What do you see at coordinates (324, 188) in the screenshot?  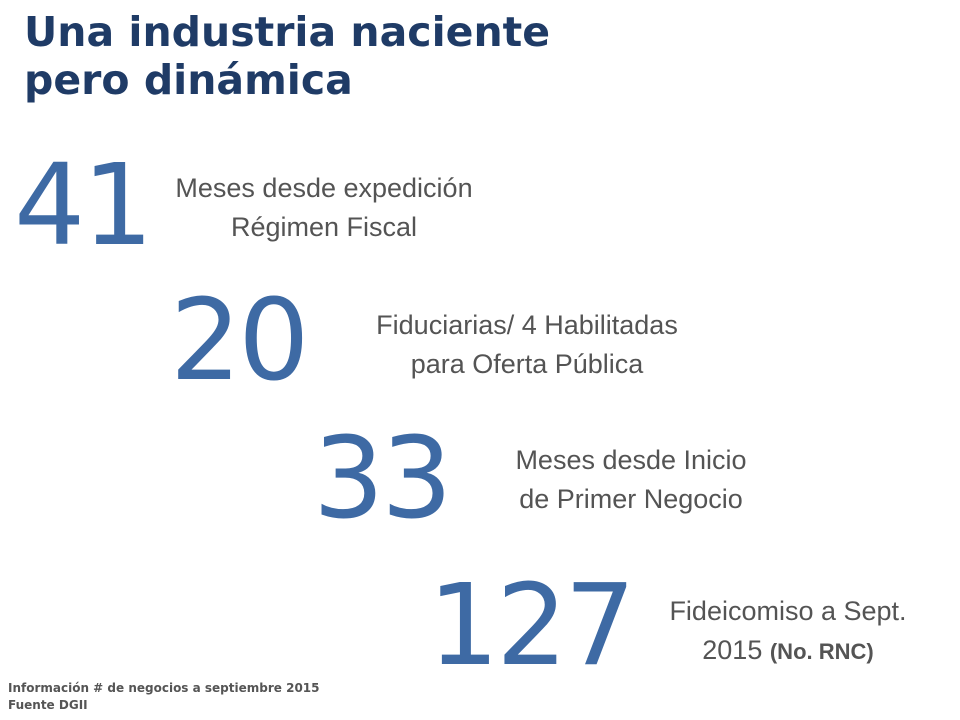 I see `stat-description-line-1: Meses desde expedición` at bounding box center [324, 188].